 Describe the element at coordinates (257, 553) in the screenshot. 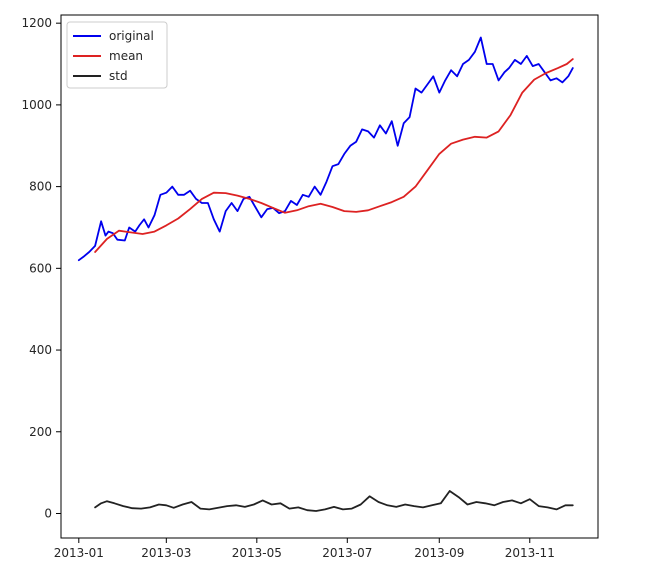

I see `x-tick-label: 2013-05` at that location.